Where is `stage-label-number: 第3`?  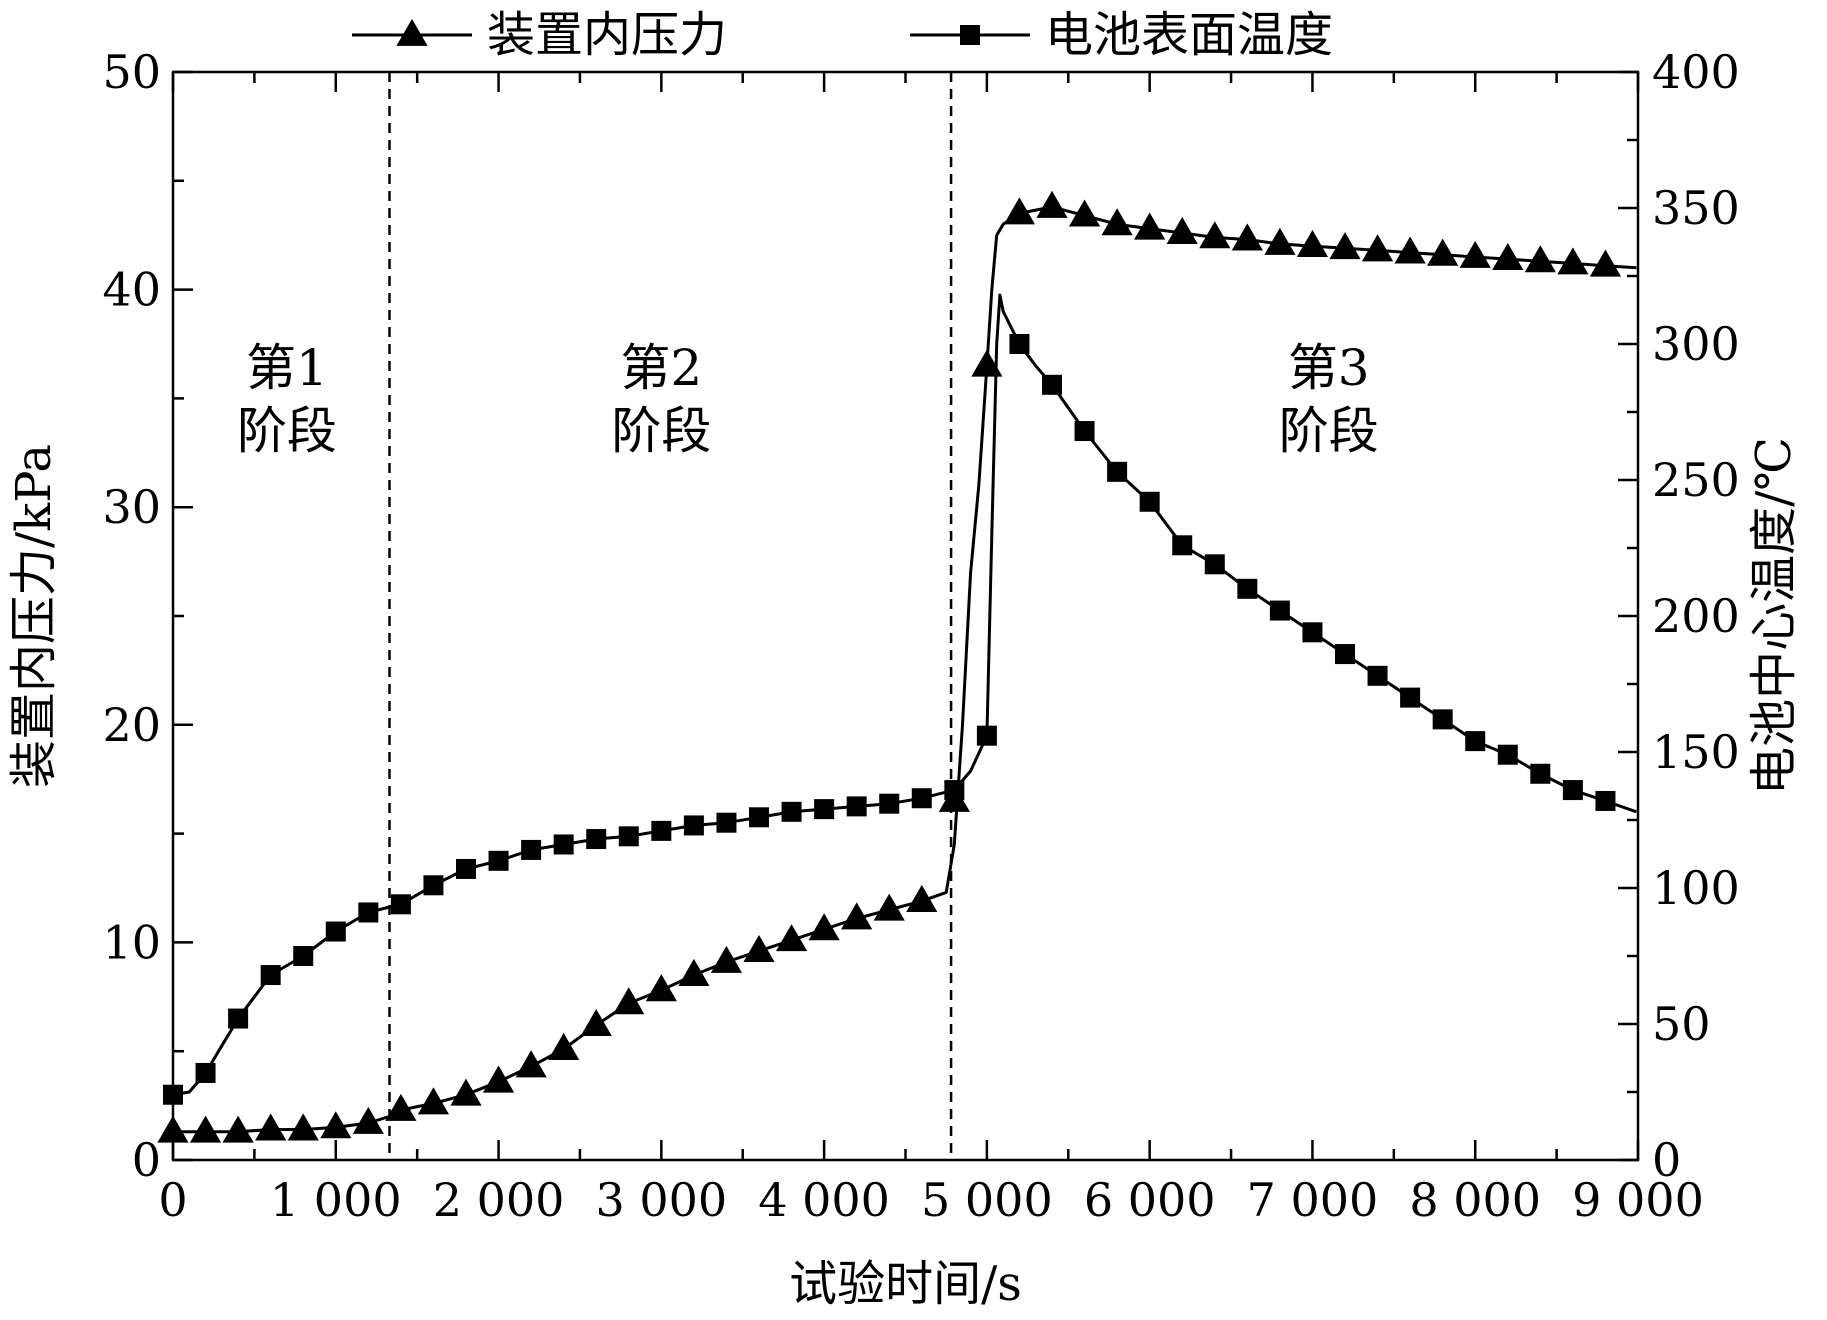 stage-label-number: 第3 is located at coordinates (1329, 368).